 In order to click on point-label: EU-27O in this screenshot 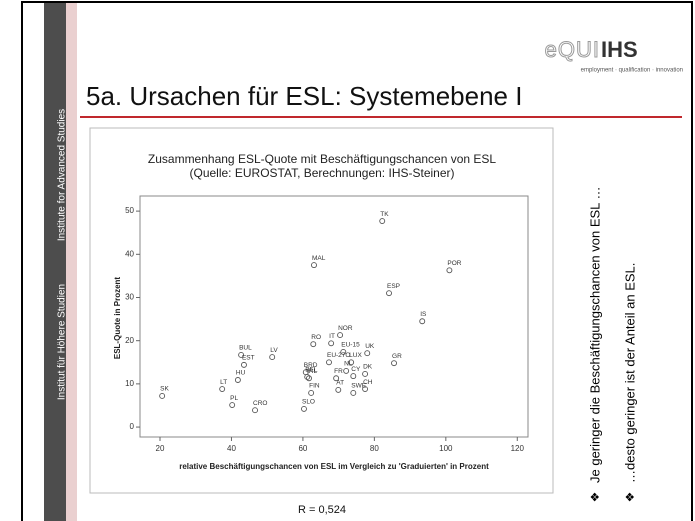, I will do `click(338, 355)`.